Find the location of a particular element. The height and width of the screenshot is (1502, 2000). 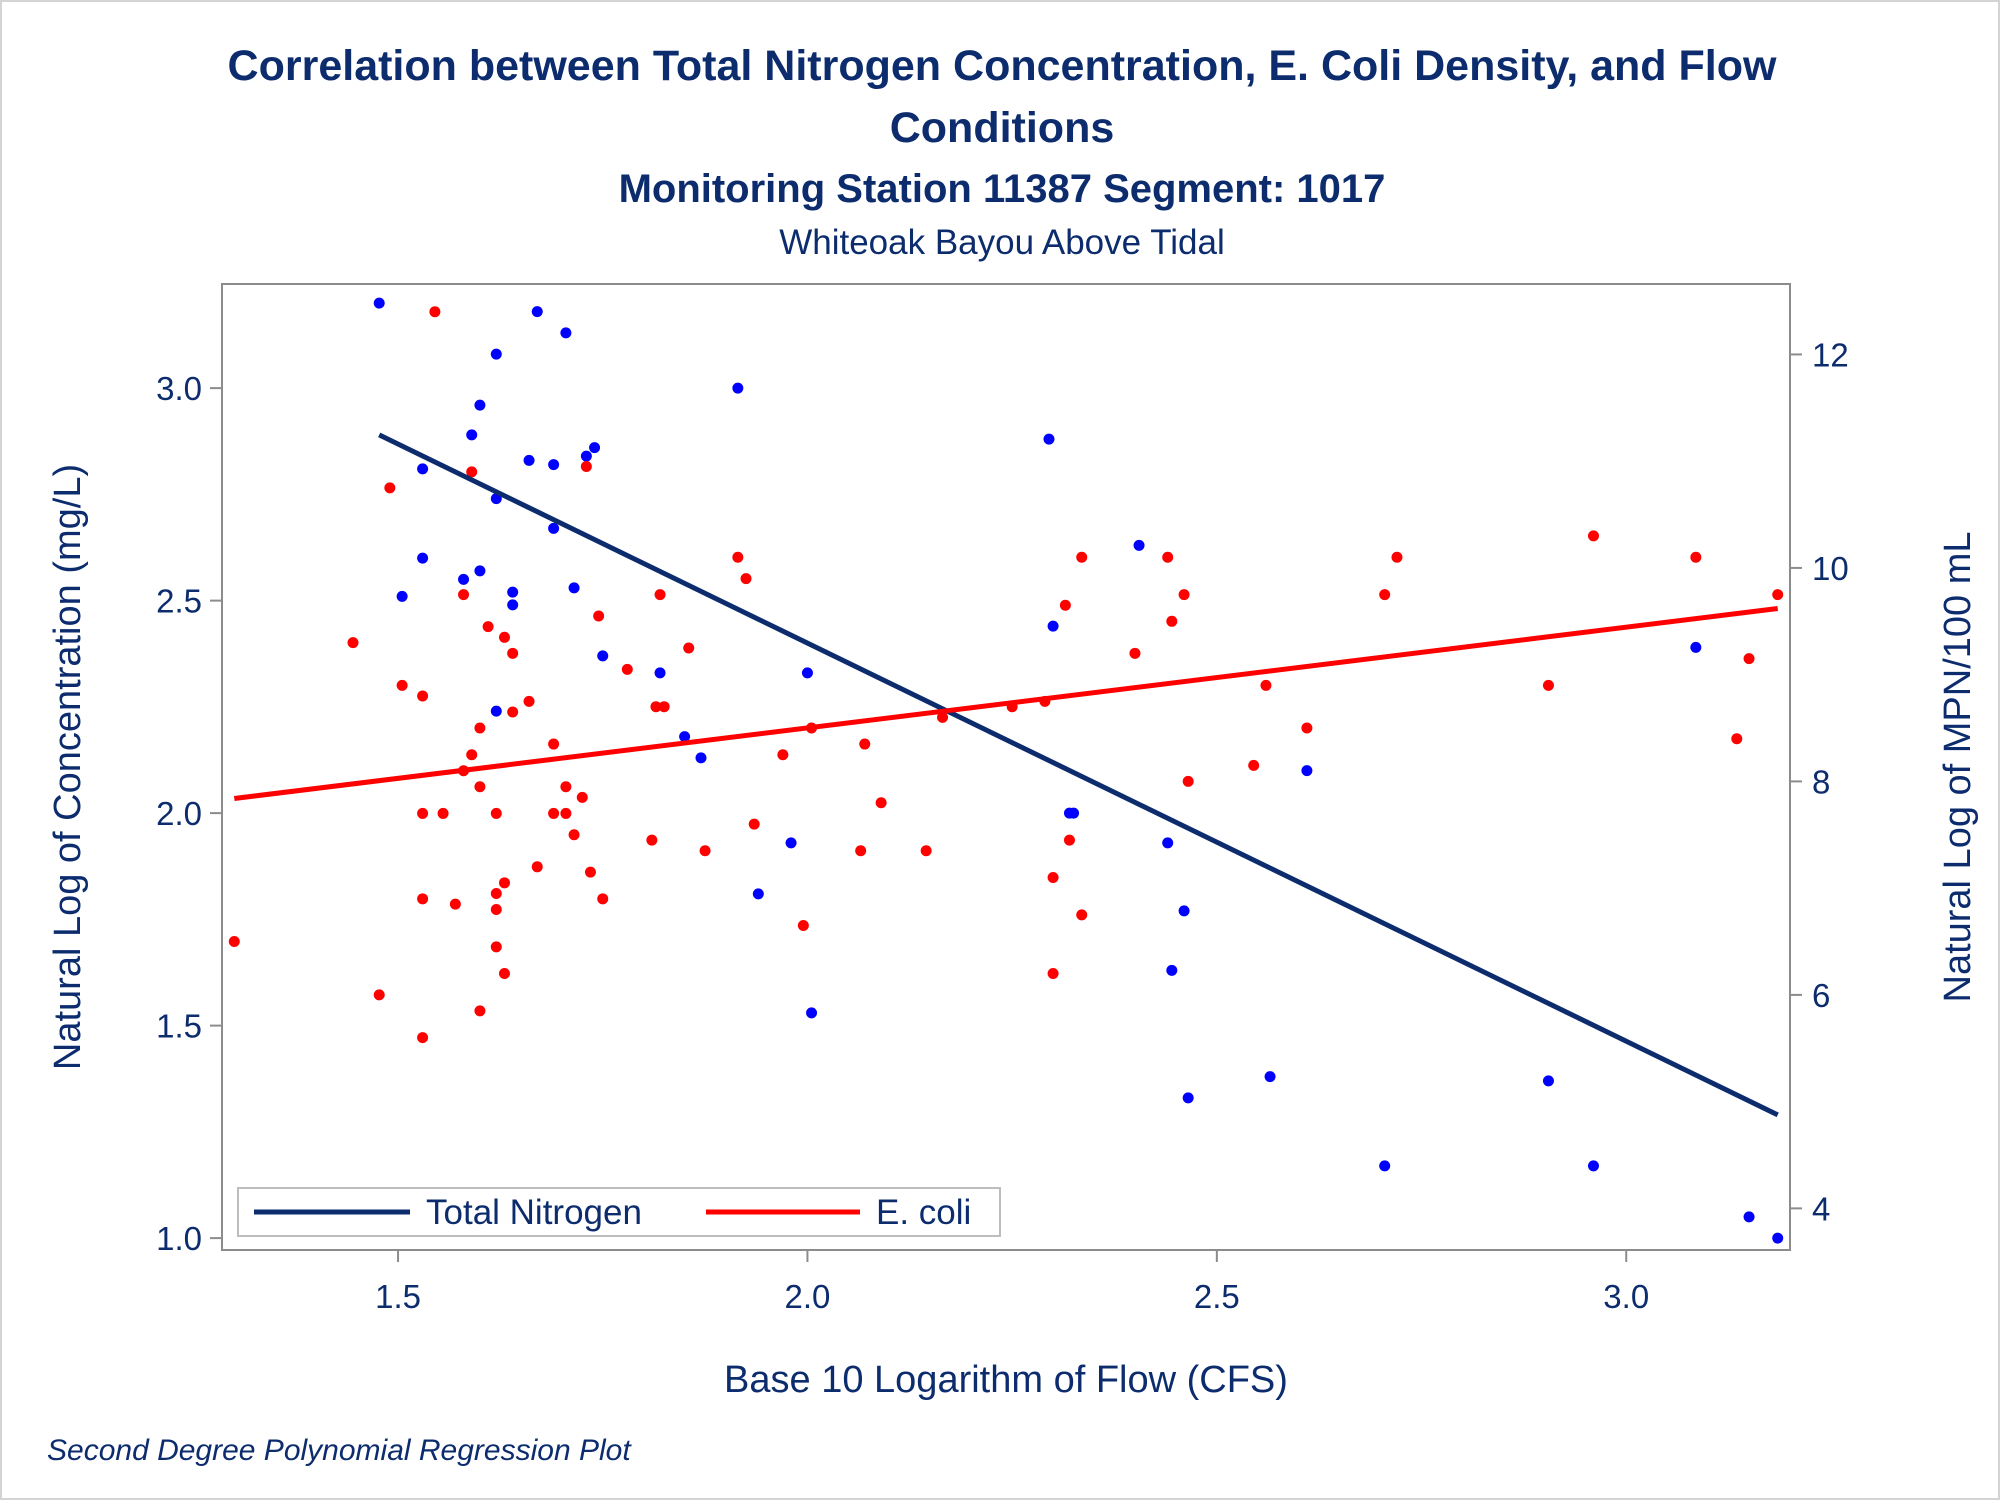

y-left-tick-label: 3.0 is located at coordinates (179, 388).